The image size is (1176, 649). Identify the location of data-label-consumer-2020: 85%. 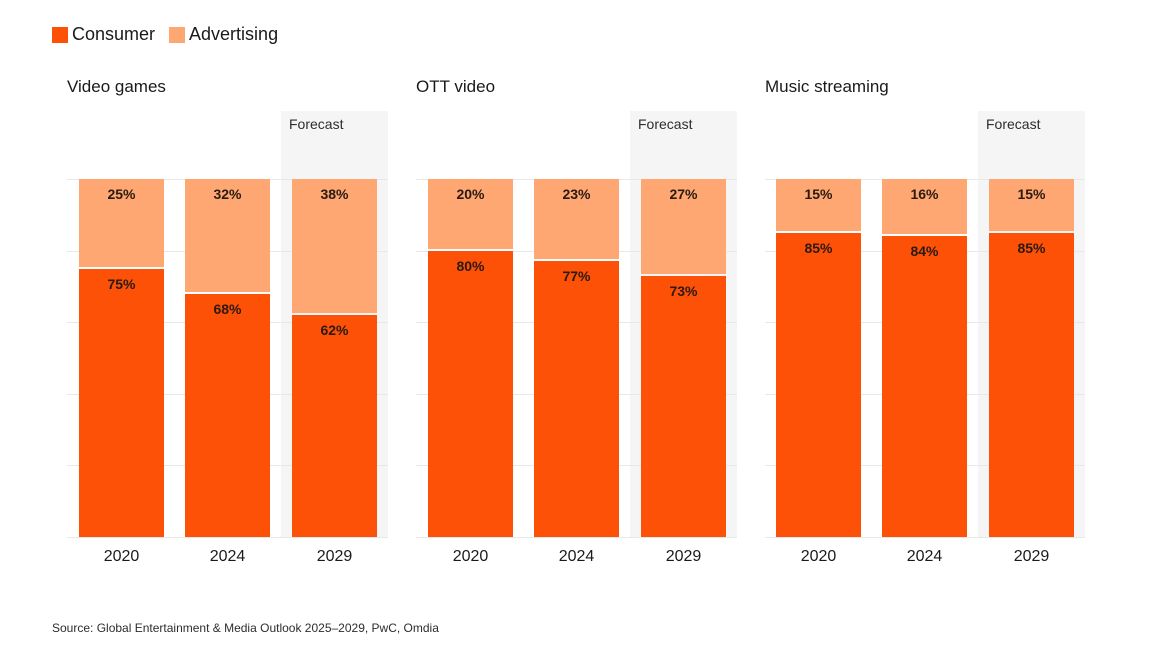
(818, 247).